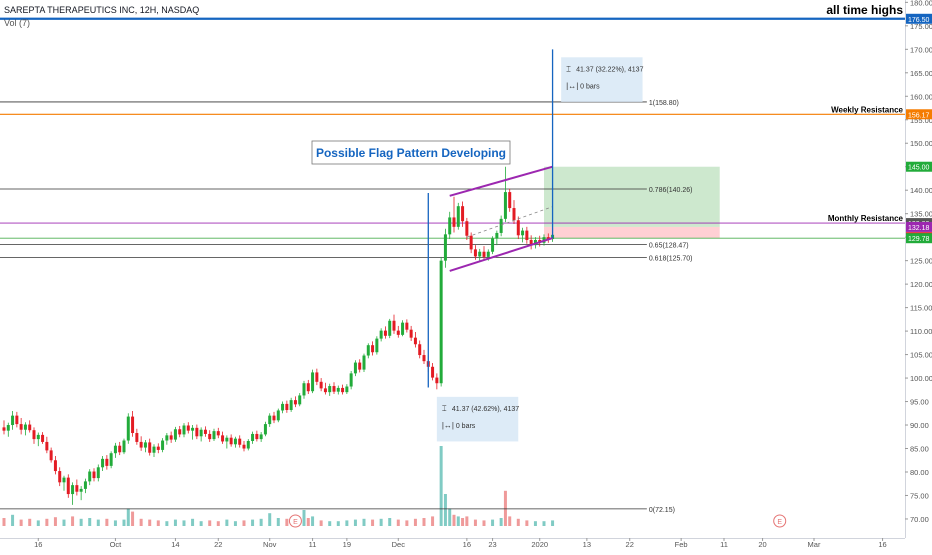  I want to click on y-tick-label: 95.00, so click(919, 402).